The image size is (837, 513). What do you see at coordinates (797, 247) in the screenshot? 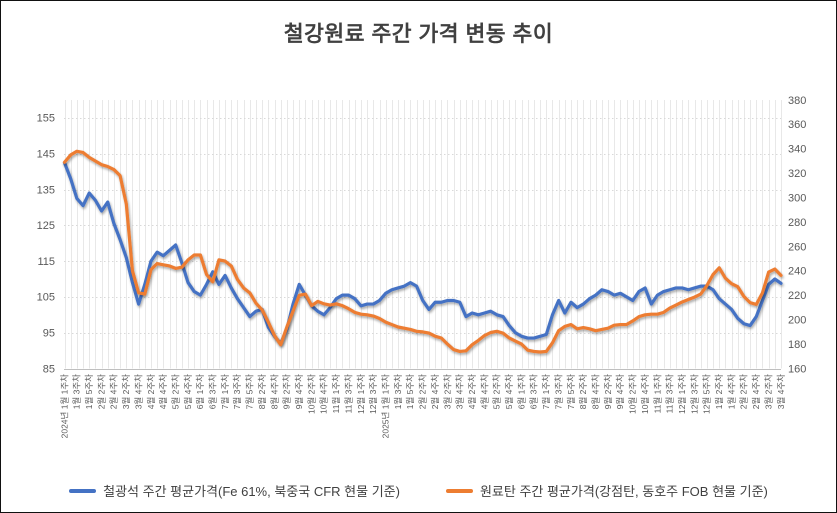
I see `svg-text: 260` at bounding box center [797, 247].